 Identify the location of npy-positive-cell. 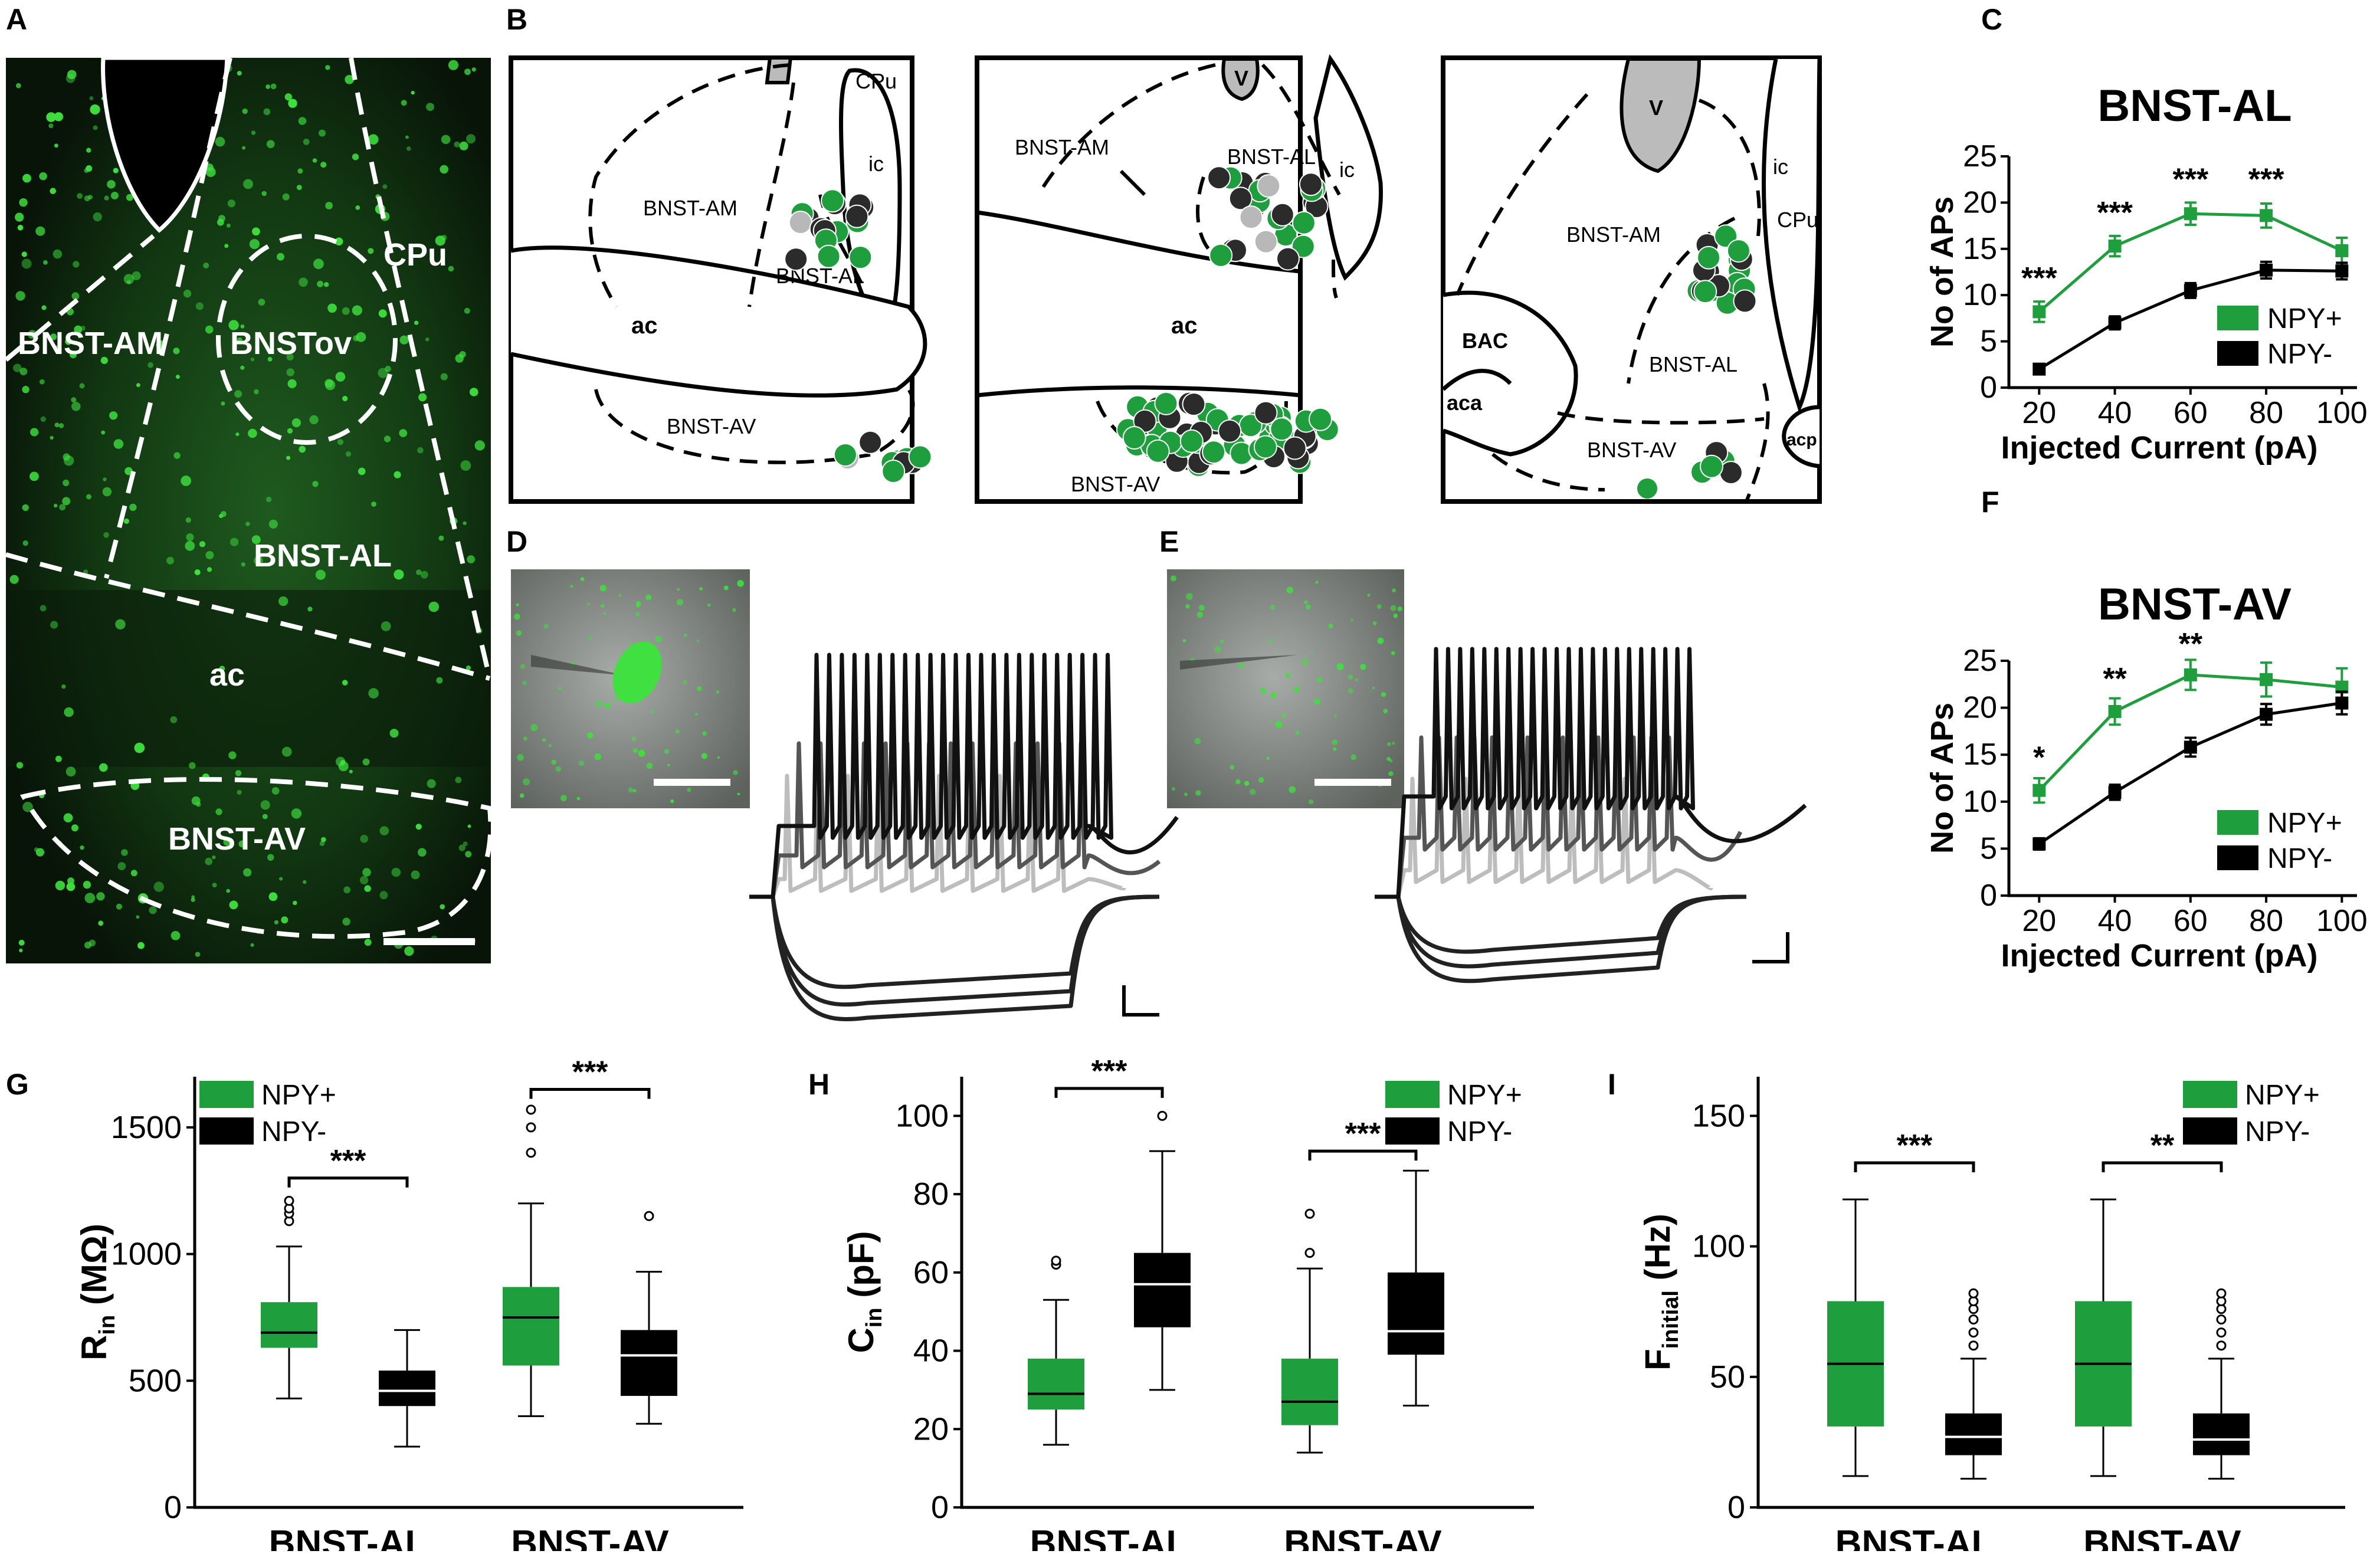
(637, 672).